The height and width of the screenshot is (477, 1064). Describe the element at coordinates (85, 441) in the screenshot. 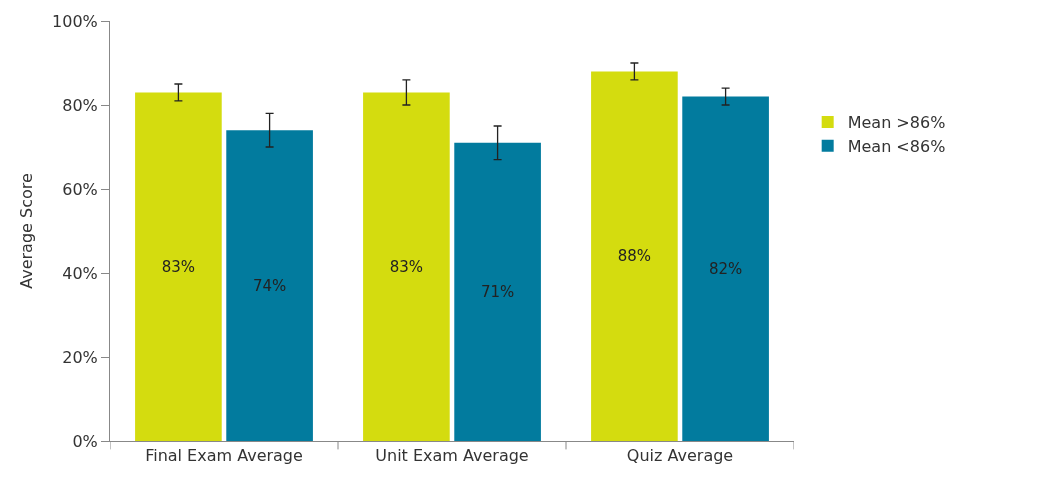

I see `y-tick-label: 0%` at that location.